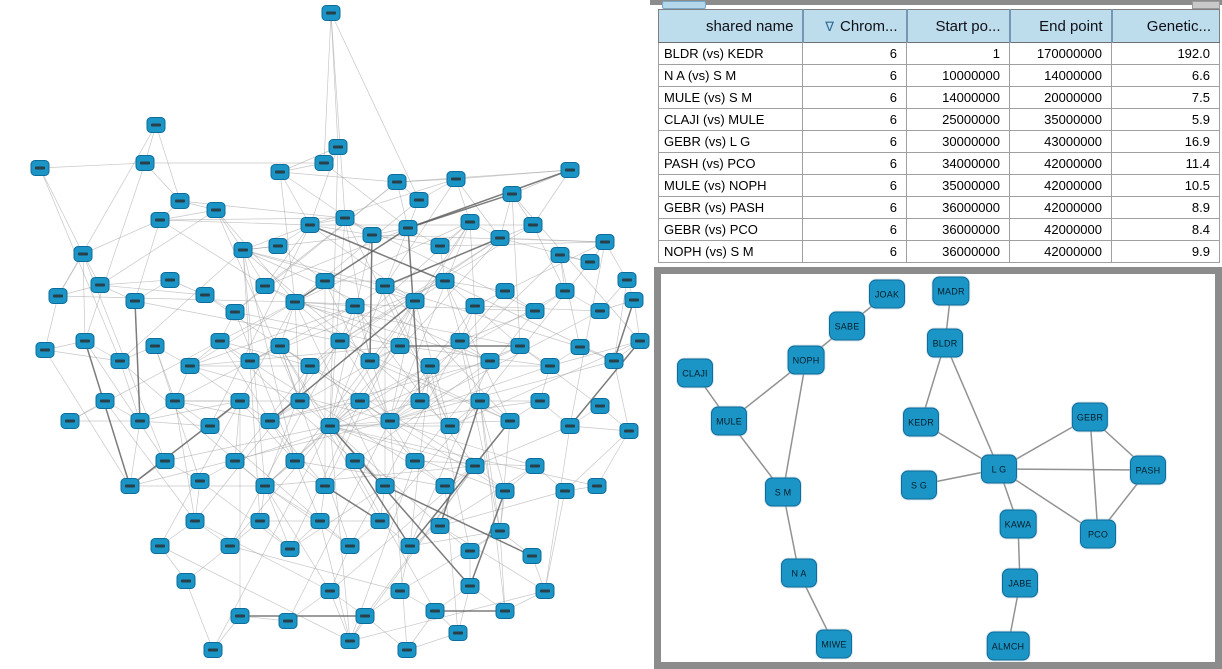 Image resolution: width=1222 pixels, height=669 pixels. I want to click on network-node: JABE, so click(1020, 583).